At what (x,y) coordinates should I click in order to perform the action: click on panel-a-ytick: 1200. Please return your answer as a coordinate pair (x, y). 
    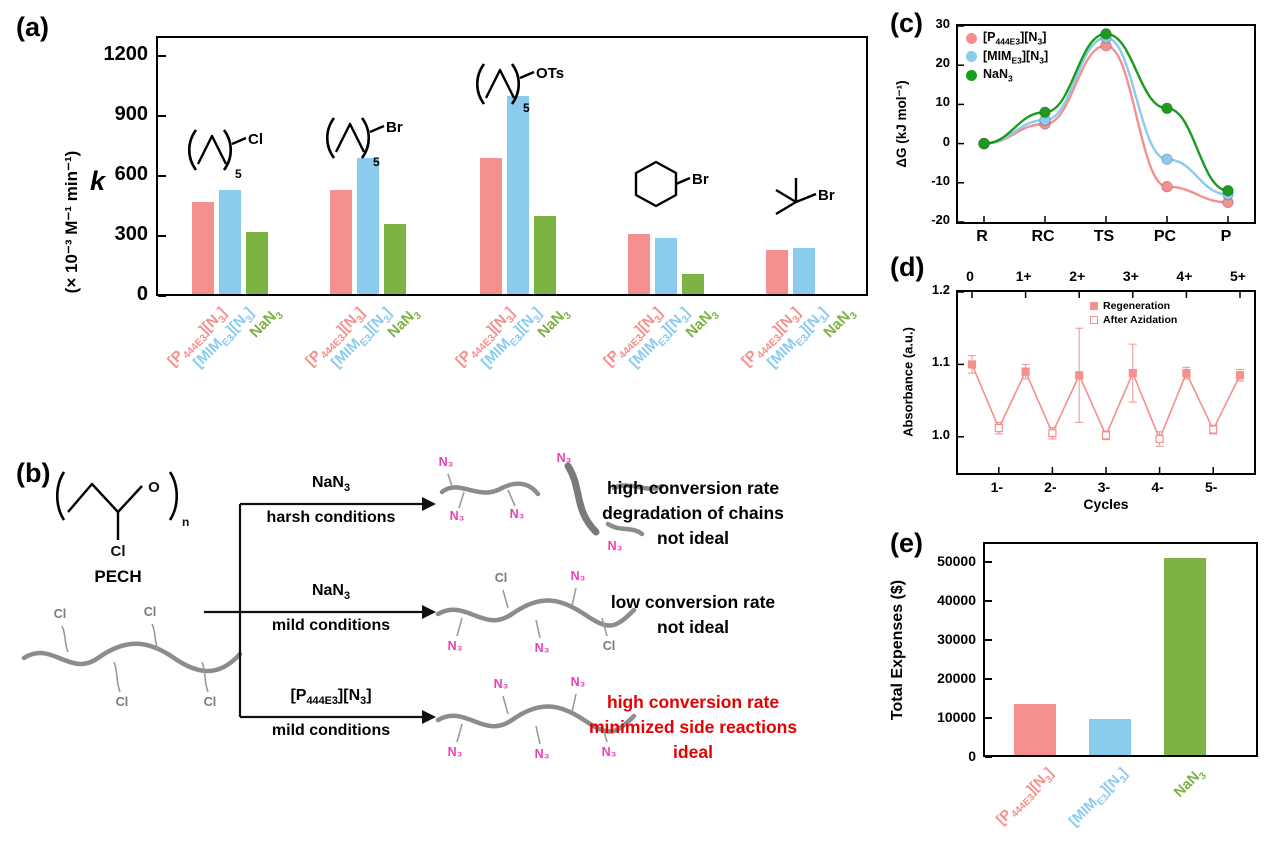
    Looking at the image, I should click on (126, 54).